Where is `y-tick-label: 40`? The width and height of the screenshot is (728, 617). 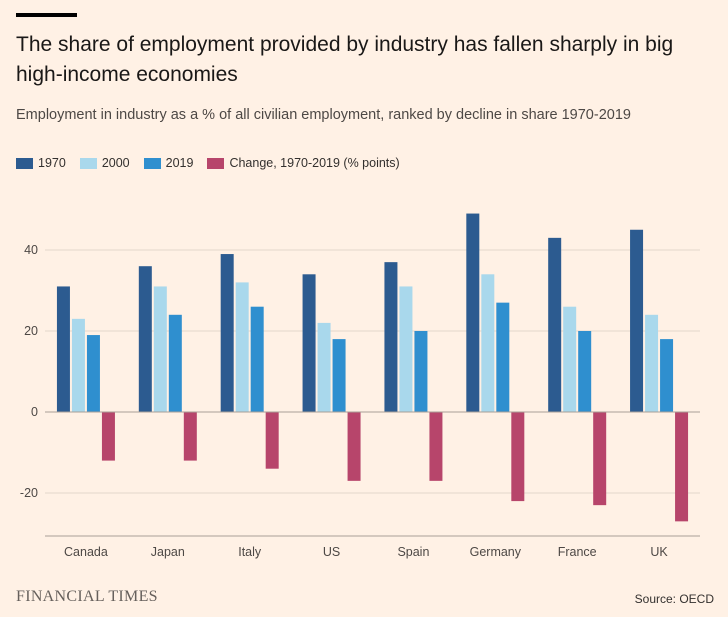 y-tick-label: 40 is located at coordinates (31, 250).